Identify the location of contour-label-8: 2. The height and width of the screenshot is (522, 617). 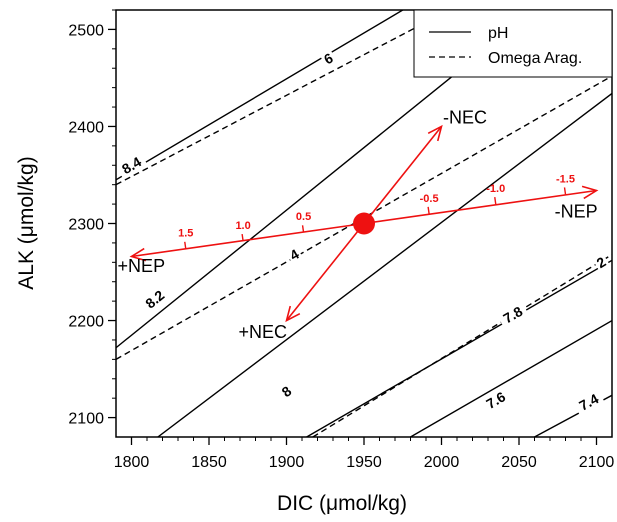
(600, 262).